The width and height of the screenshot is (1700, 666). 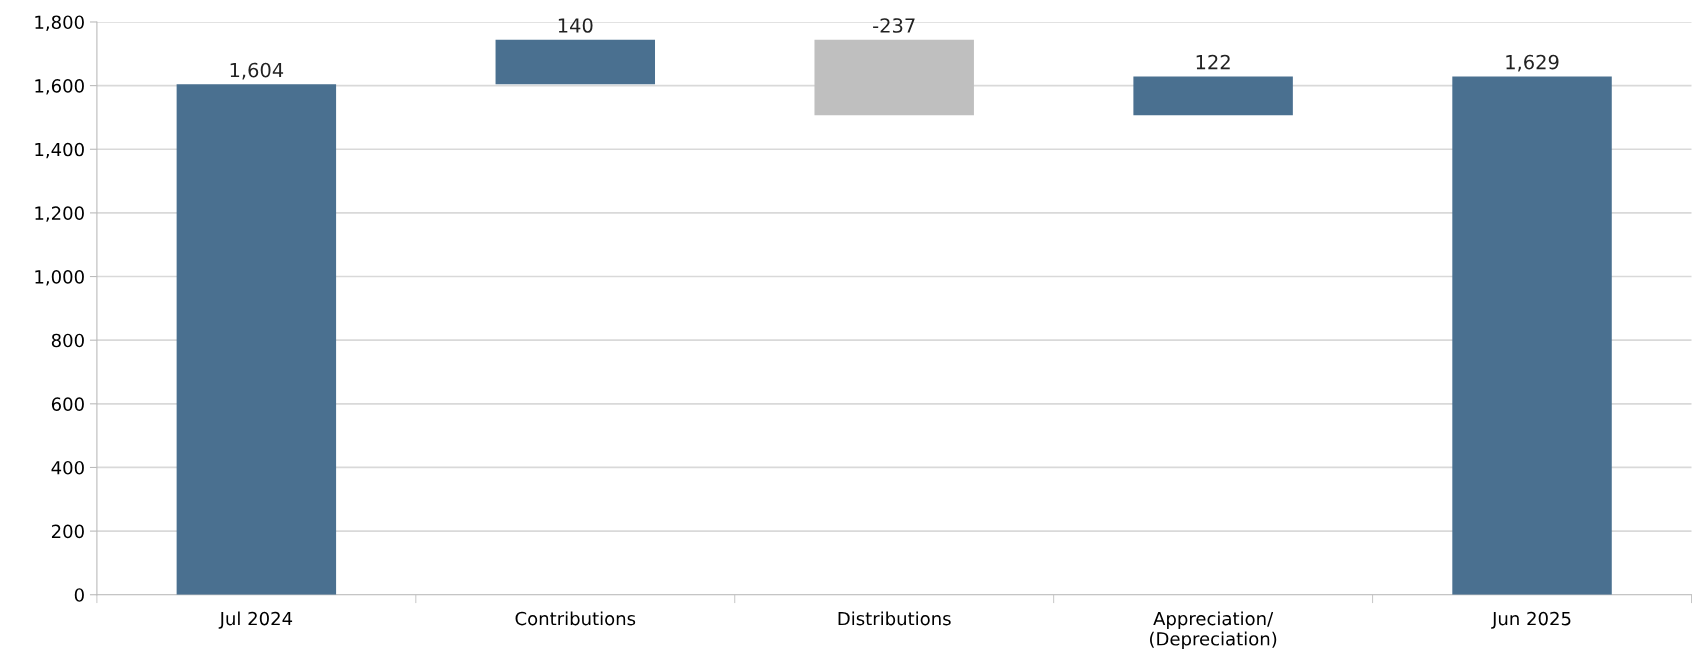 I want to click on data-label: 122, so click(x=1213, y=62).